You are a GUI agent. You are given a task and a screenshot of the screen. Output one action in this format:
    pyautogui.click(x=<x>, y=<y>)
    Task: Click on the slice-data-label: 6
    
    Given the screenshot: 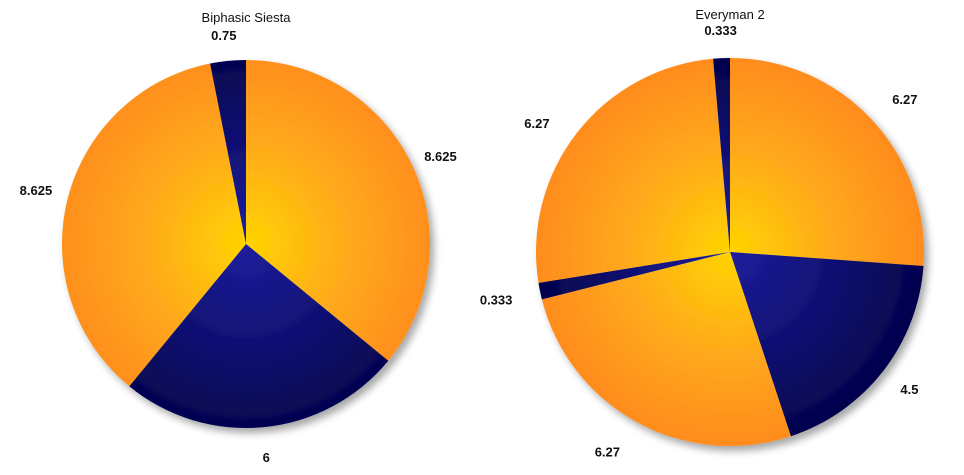 What is the action you would take?
    pyautogui.click(x=266, y=457)
    